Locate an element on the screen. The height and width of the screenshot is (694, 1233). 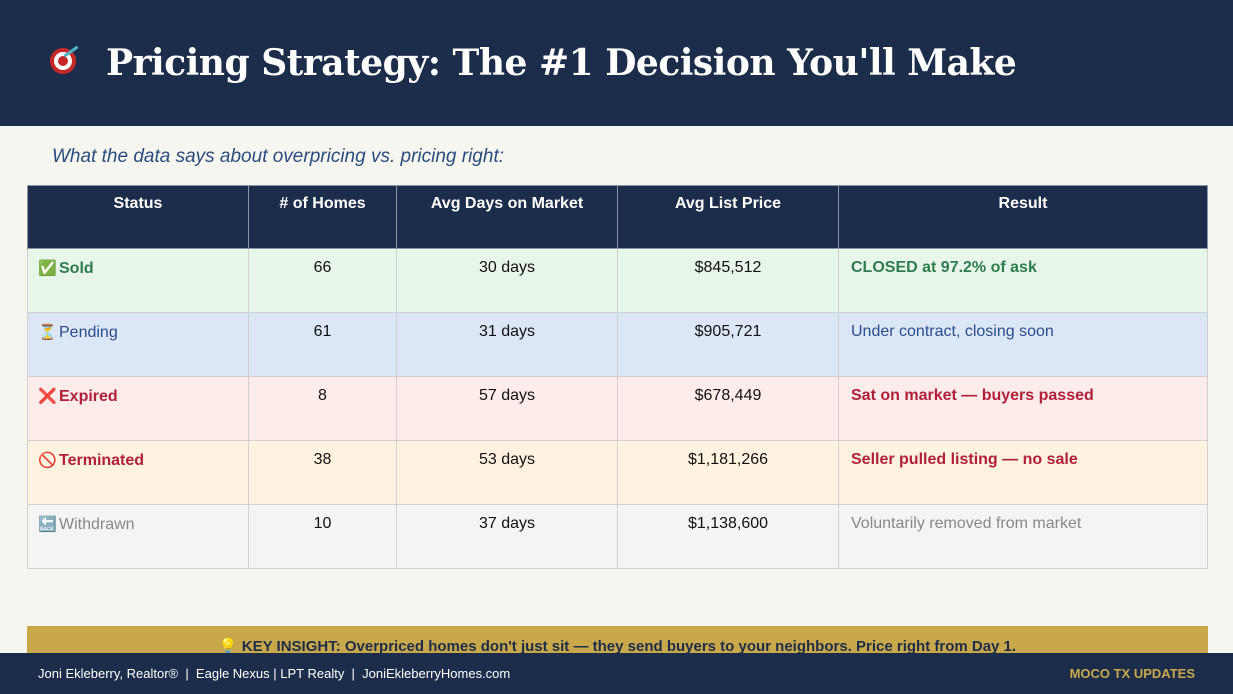
col-header-result: Result is located at coordinates (1023, 217).